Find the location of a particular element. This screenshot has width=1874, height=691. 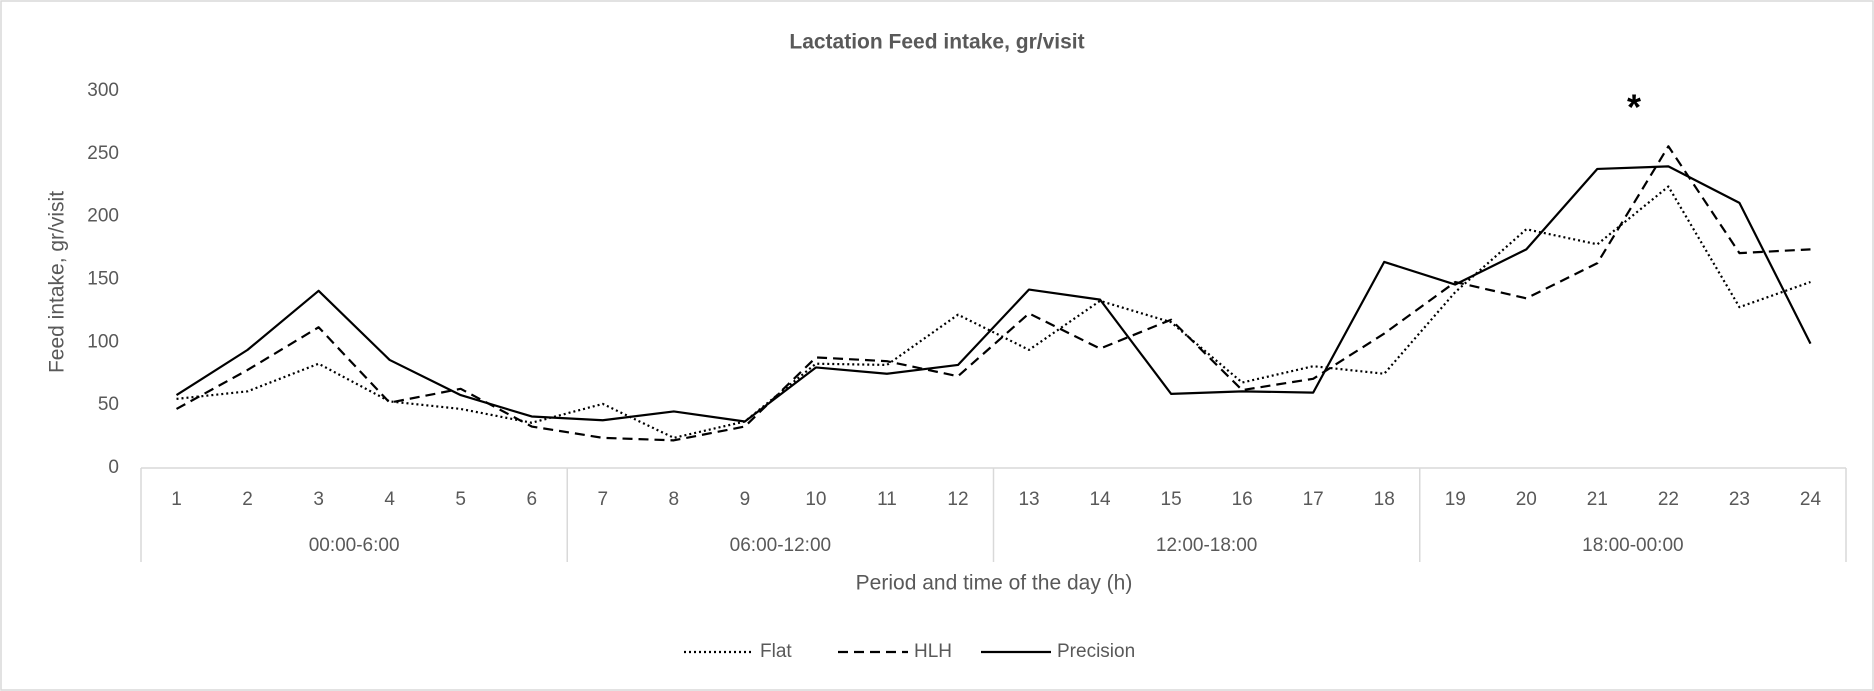

legend-label: Precision is located at coordinates (1096, 651).